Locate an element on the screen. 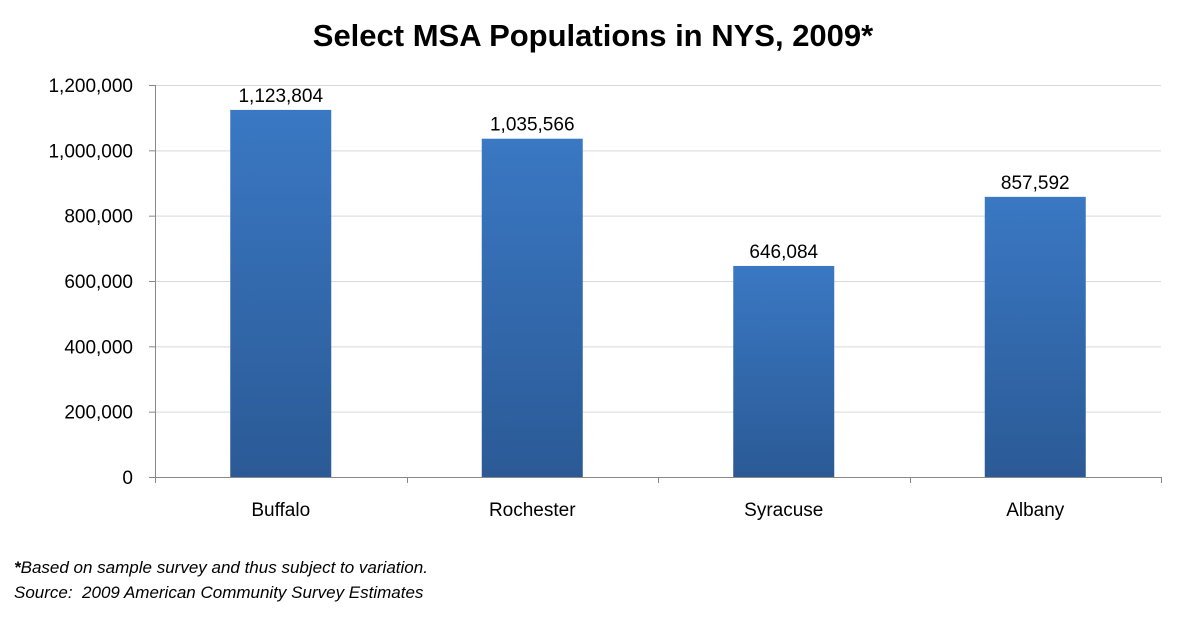 Image resolution: width=1186 pixels, height=621 pixels. y-tick-label: 1,000,000 is located at coordinates (90, 151).